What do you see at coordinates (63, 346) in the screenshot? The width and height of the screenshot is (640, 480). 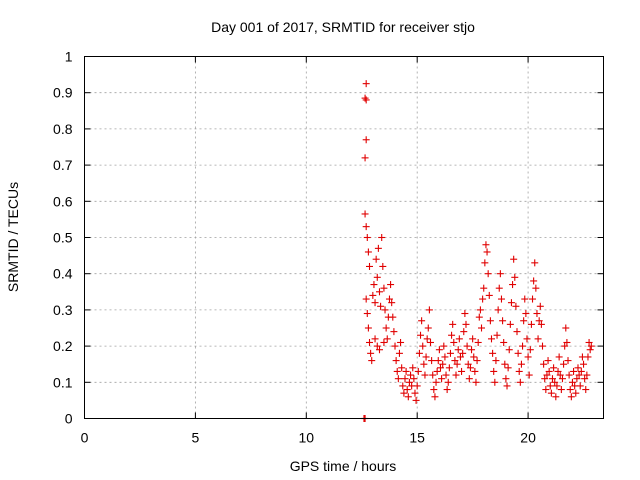 I see `y-tick-label: 0.2` at bounding box center [63, 346].